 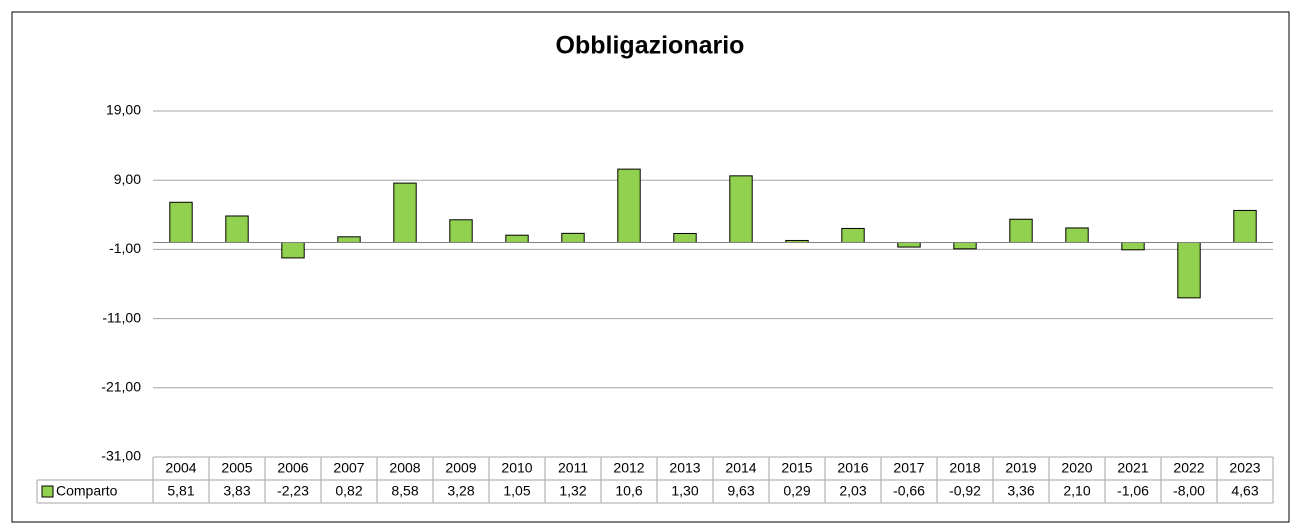 I want to click on table-value: -1,06, so click(x=1133, y=491).